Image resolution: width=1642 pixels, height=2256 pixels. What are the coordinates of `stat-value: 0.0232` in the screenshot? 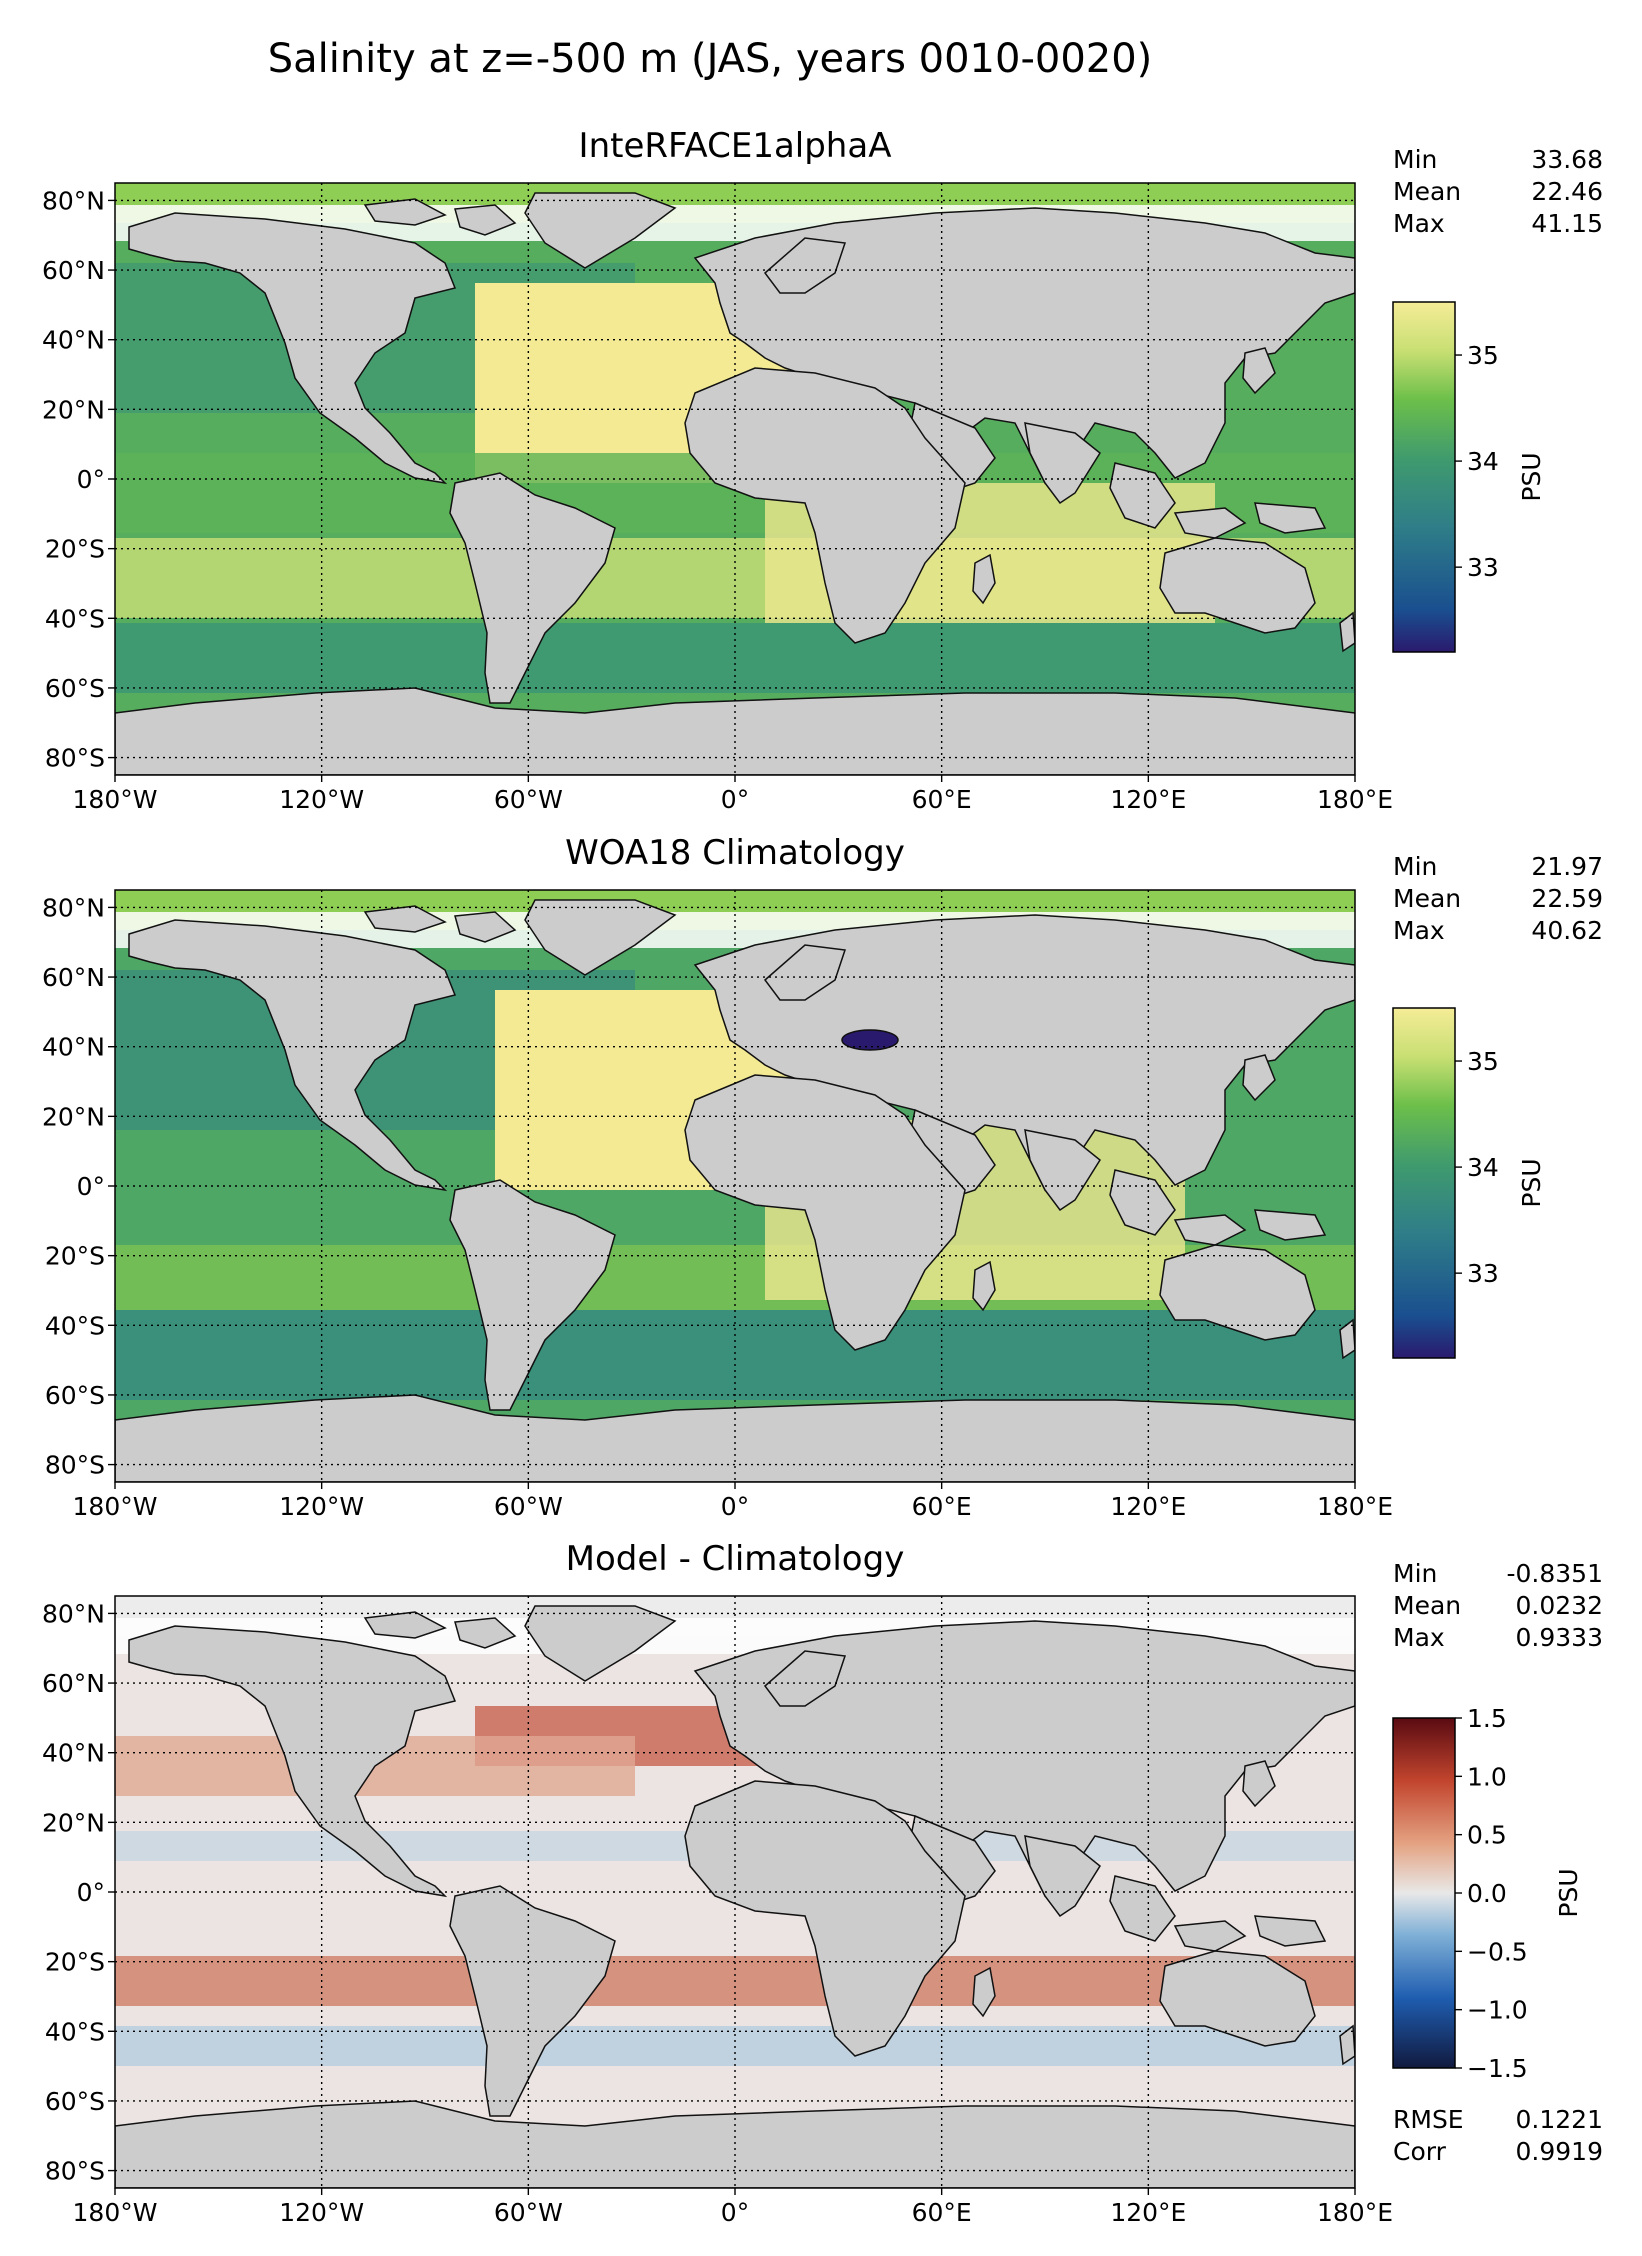 It's located at (1559, 1605).